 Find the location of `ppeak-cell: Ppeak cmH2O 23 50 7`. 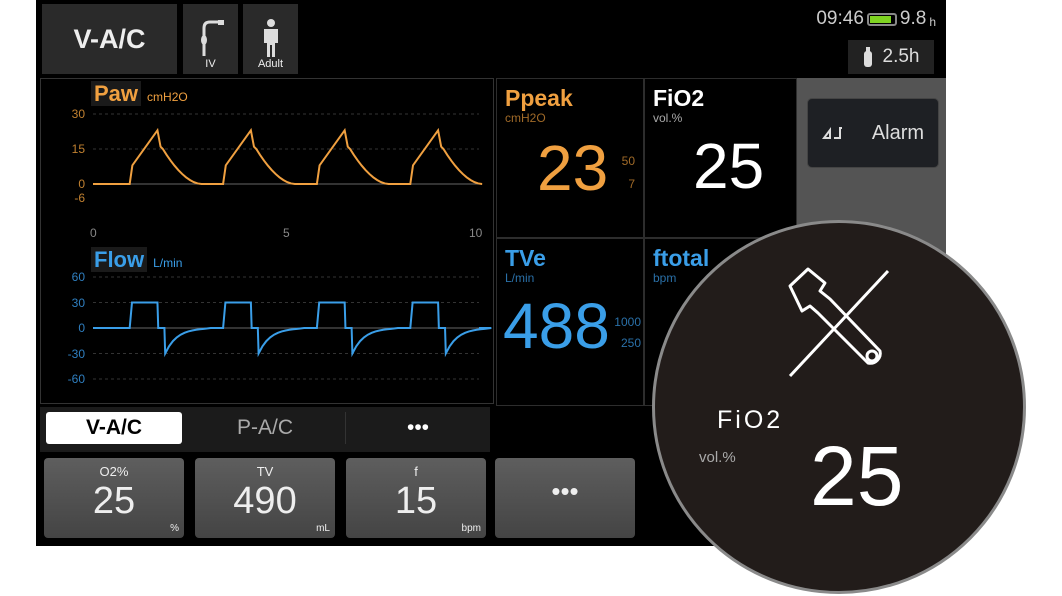

ppeak-cell: Ppeak cmH2O 23 50 7 is located at coordinates (570, 158).